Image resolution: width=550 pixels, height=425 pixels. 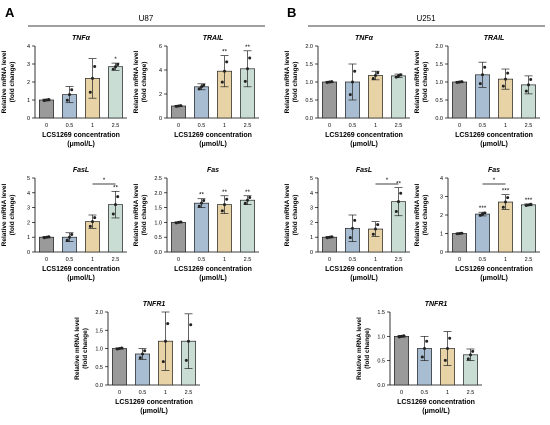 What do you see at coordinates (311, 194) in the screenshot?
I see `y-tick-label: 4` at bounding box center [311, 194].